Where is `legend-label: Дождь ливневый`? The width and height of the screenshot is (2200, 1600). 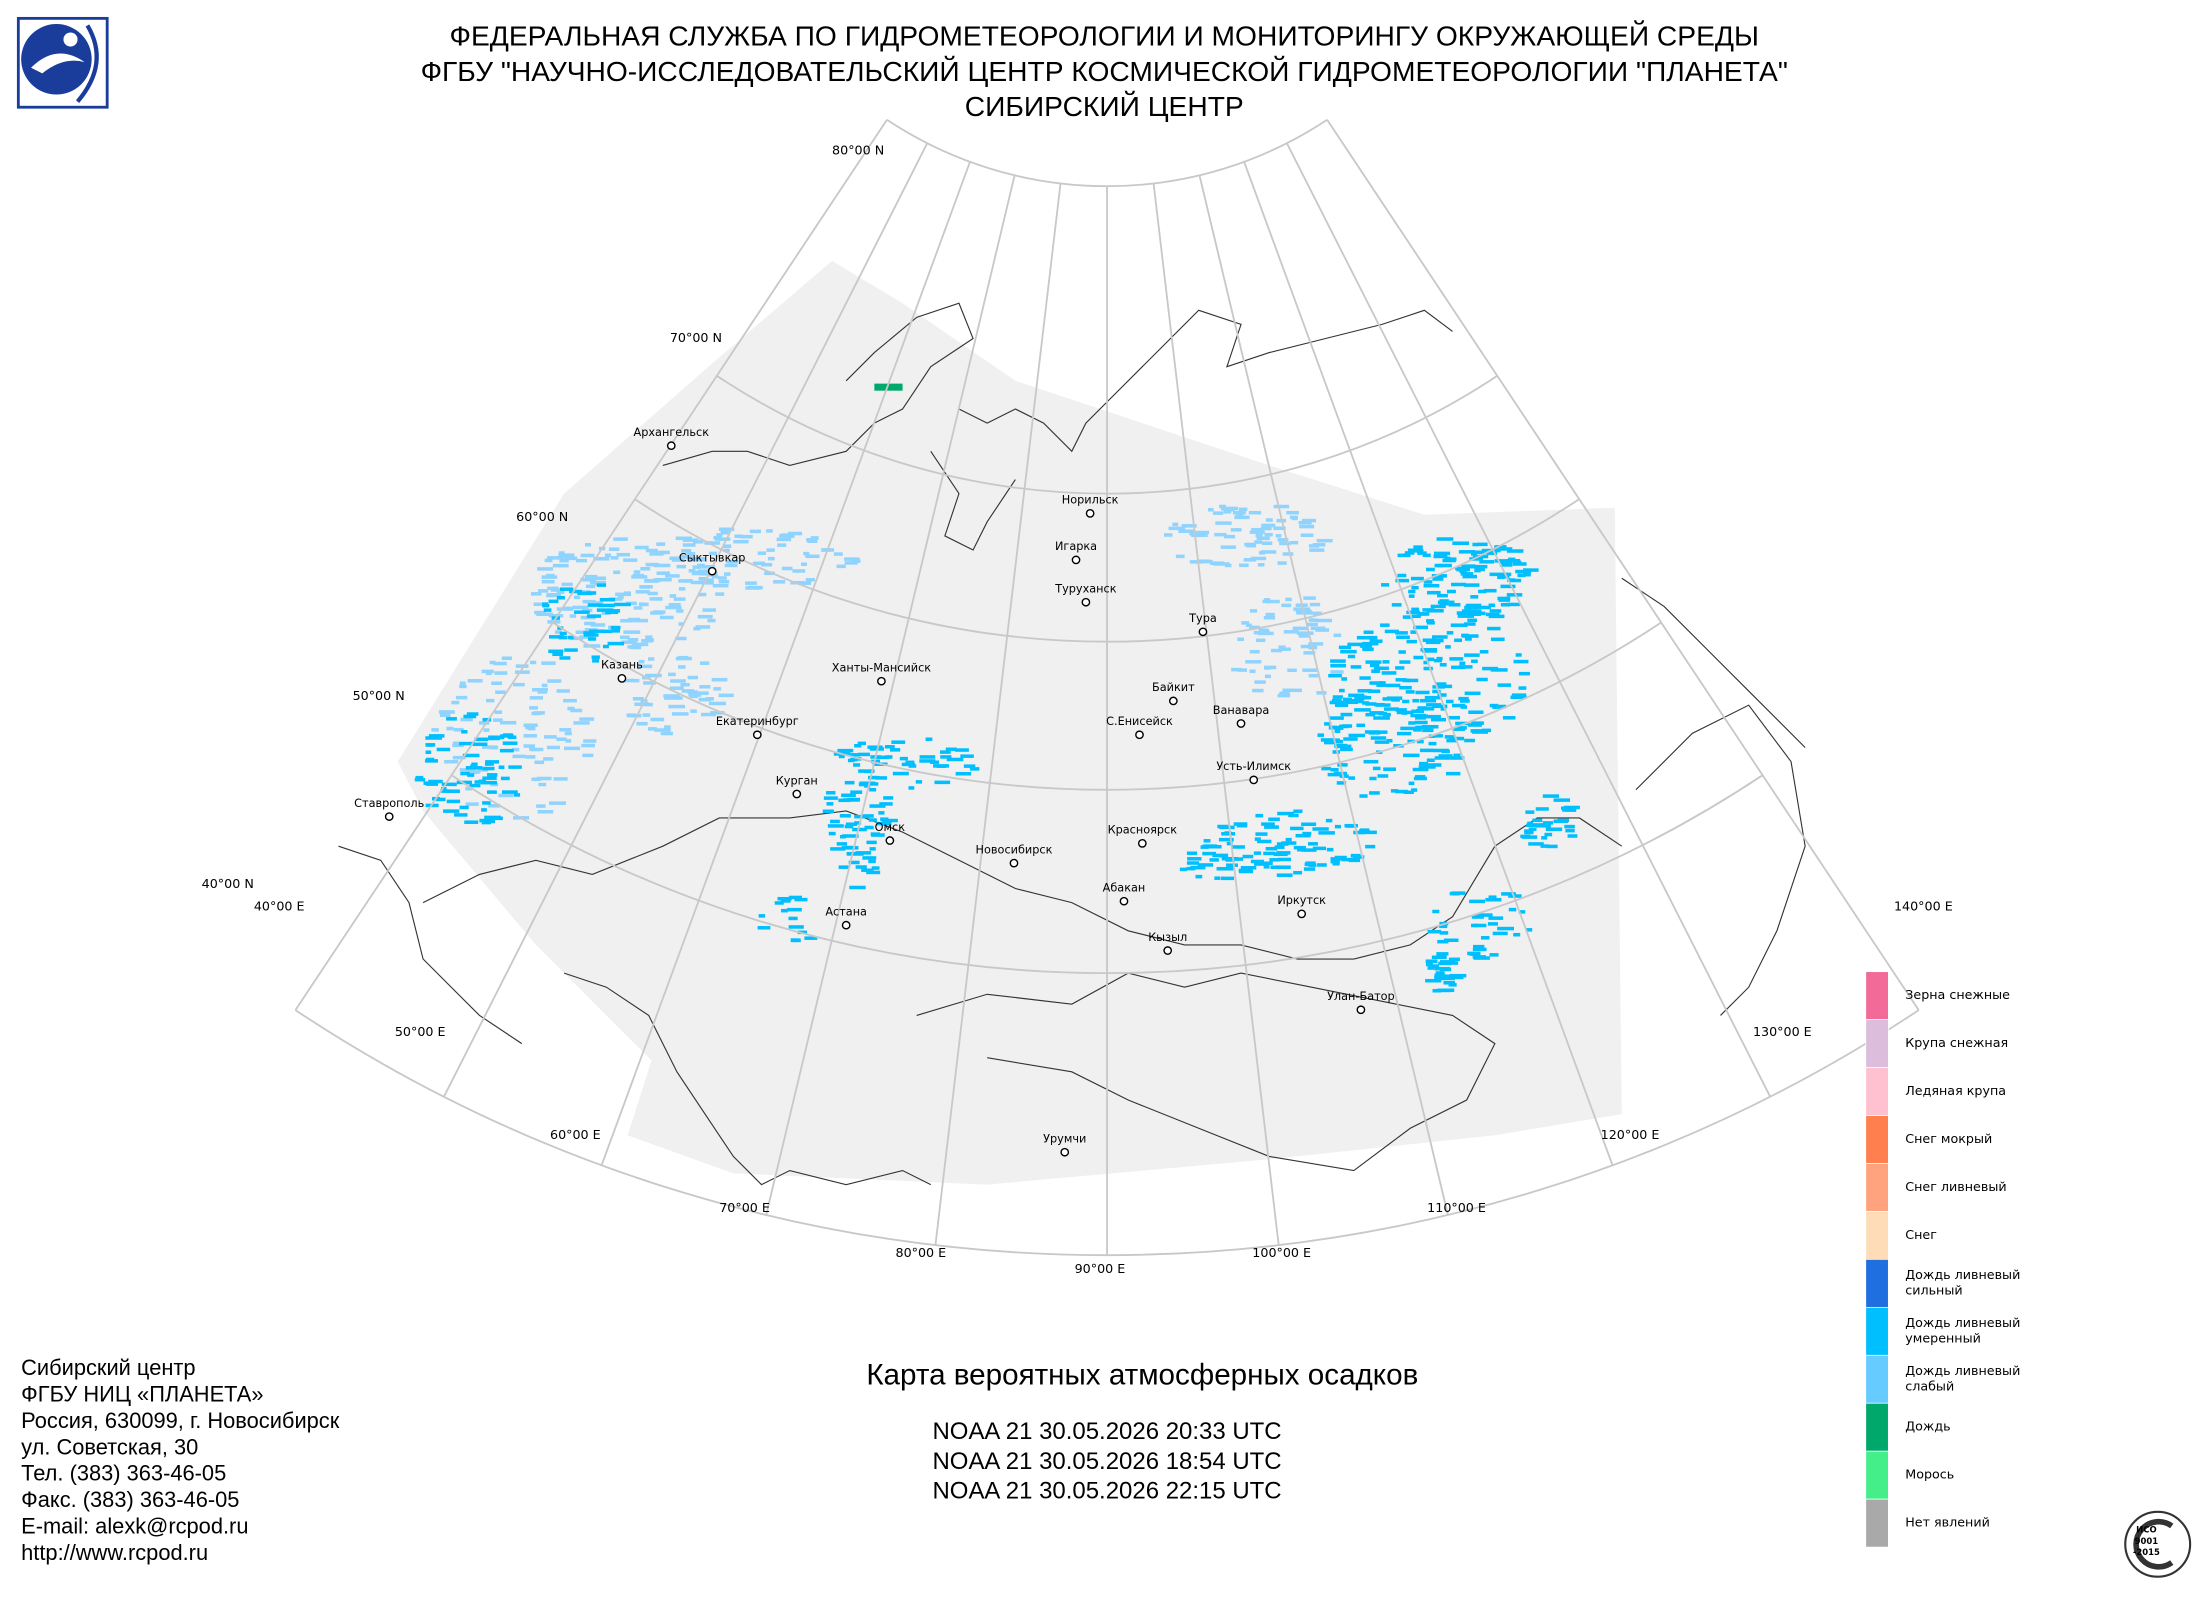 legend-label: Дождь ливневый is located at coordinates (1962, 1370).